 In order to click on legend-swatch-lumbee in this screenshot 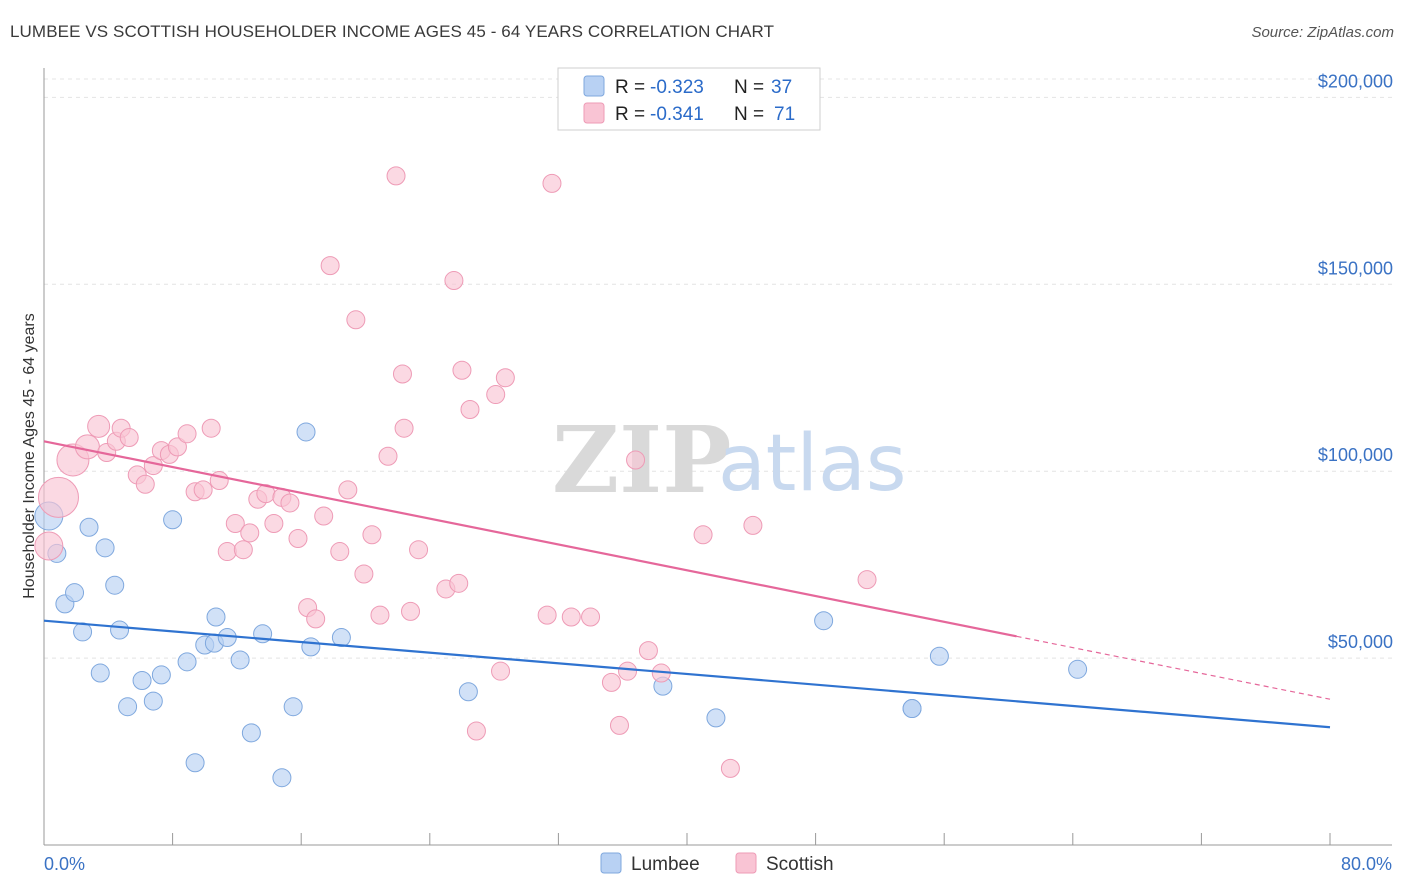, I will do `click(594, 86)`.